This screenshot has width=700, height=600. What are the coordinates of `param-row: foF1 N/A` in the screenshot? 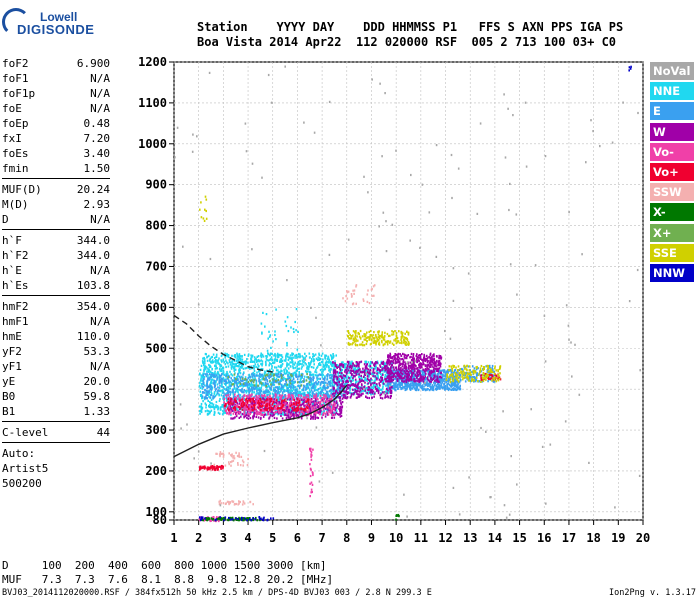 It's located at (56, 78).